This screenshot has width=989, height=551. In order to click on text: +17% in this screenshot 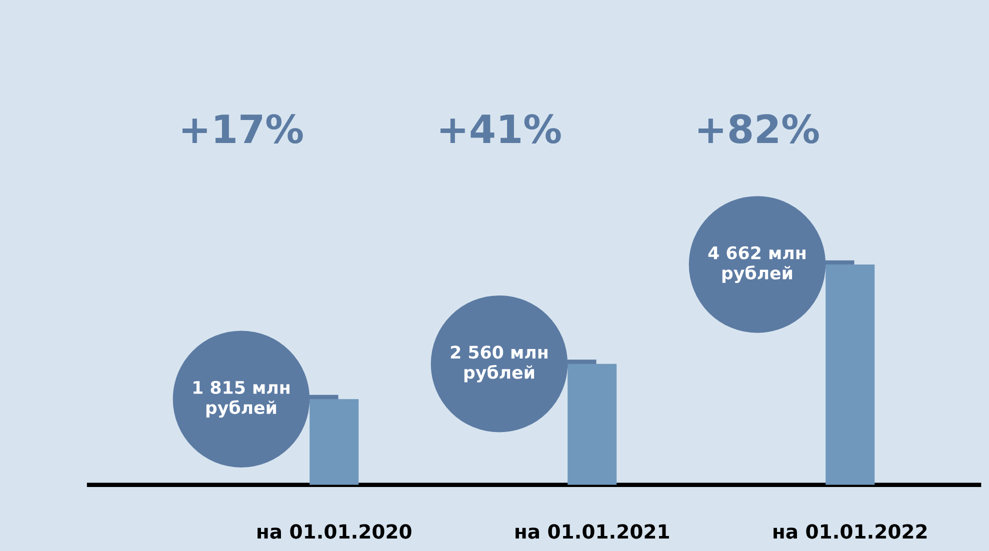, I will do `click(242, 129)`.